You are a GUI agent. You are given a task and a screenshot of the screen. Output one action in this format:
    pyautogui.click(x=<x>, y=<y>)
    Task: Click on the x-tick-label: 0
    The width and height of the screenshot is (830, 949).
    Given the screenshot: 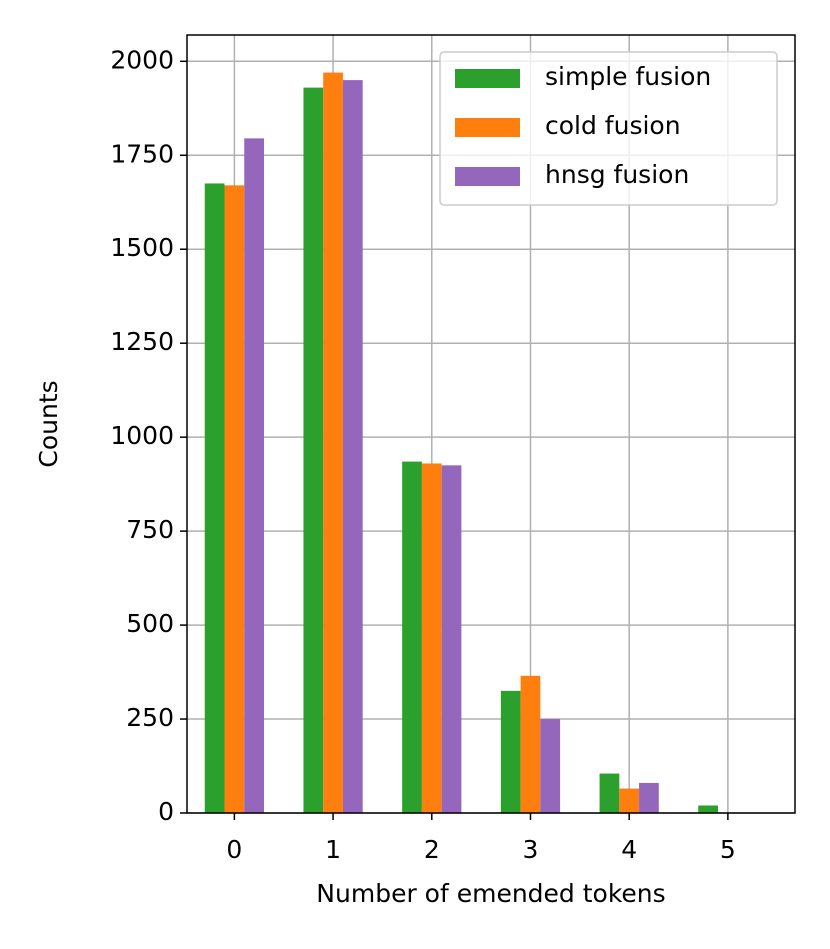 What is the action you would take?
    pyautogui.click(x=234, y=849)
    